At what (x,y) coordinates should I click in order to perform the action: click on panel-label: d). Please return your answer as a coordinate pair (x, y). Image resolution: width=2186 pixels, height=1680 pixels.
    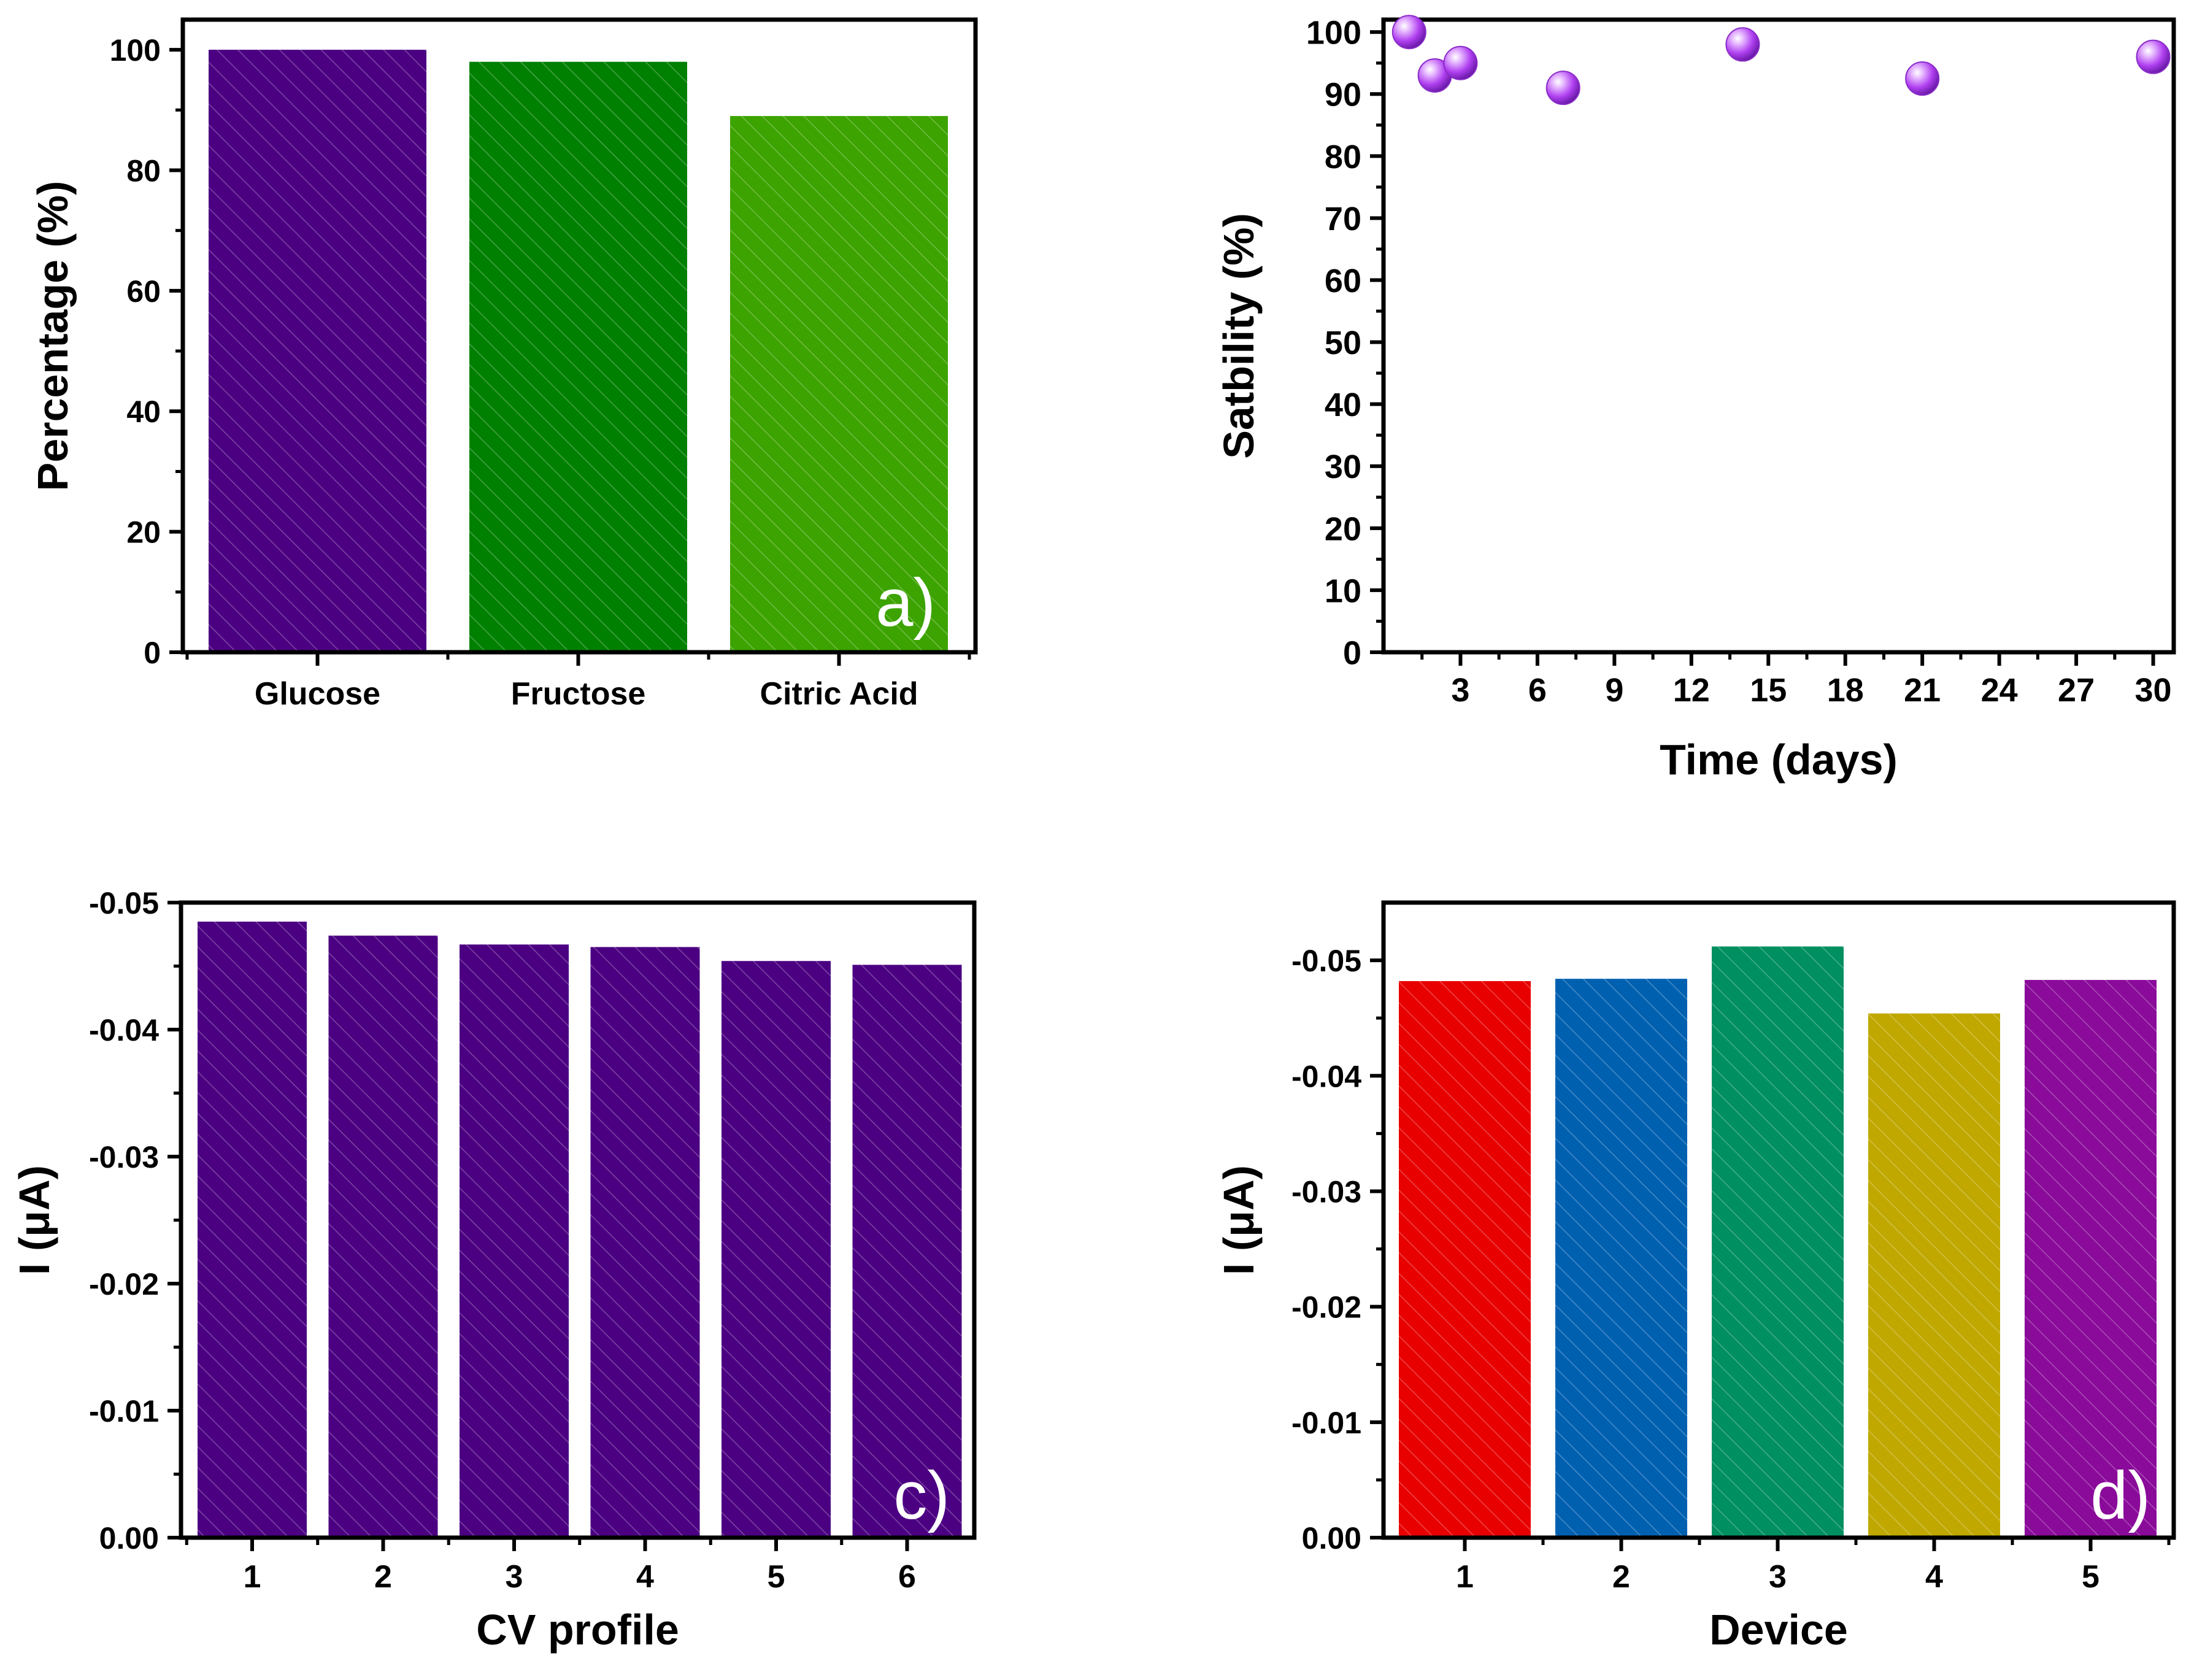
    Looking at the image, I should click on (2120, 1496).